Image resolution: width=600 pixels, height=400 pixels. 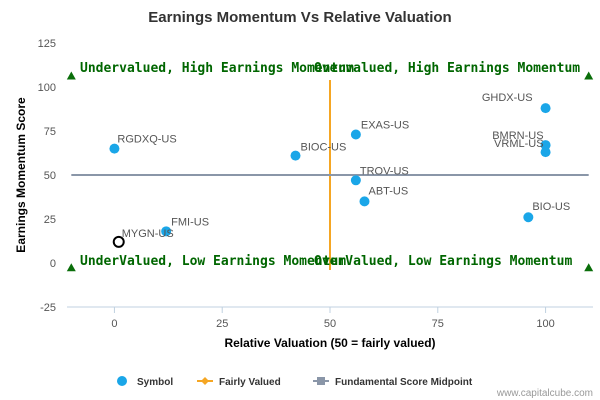 I want to click on quadrant-label-top-right: Overvalued, High Earnings Momentum, so click(x=447, y=68).